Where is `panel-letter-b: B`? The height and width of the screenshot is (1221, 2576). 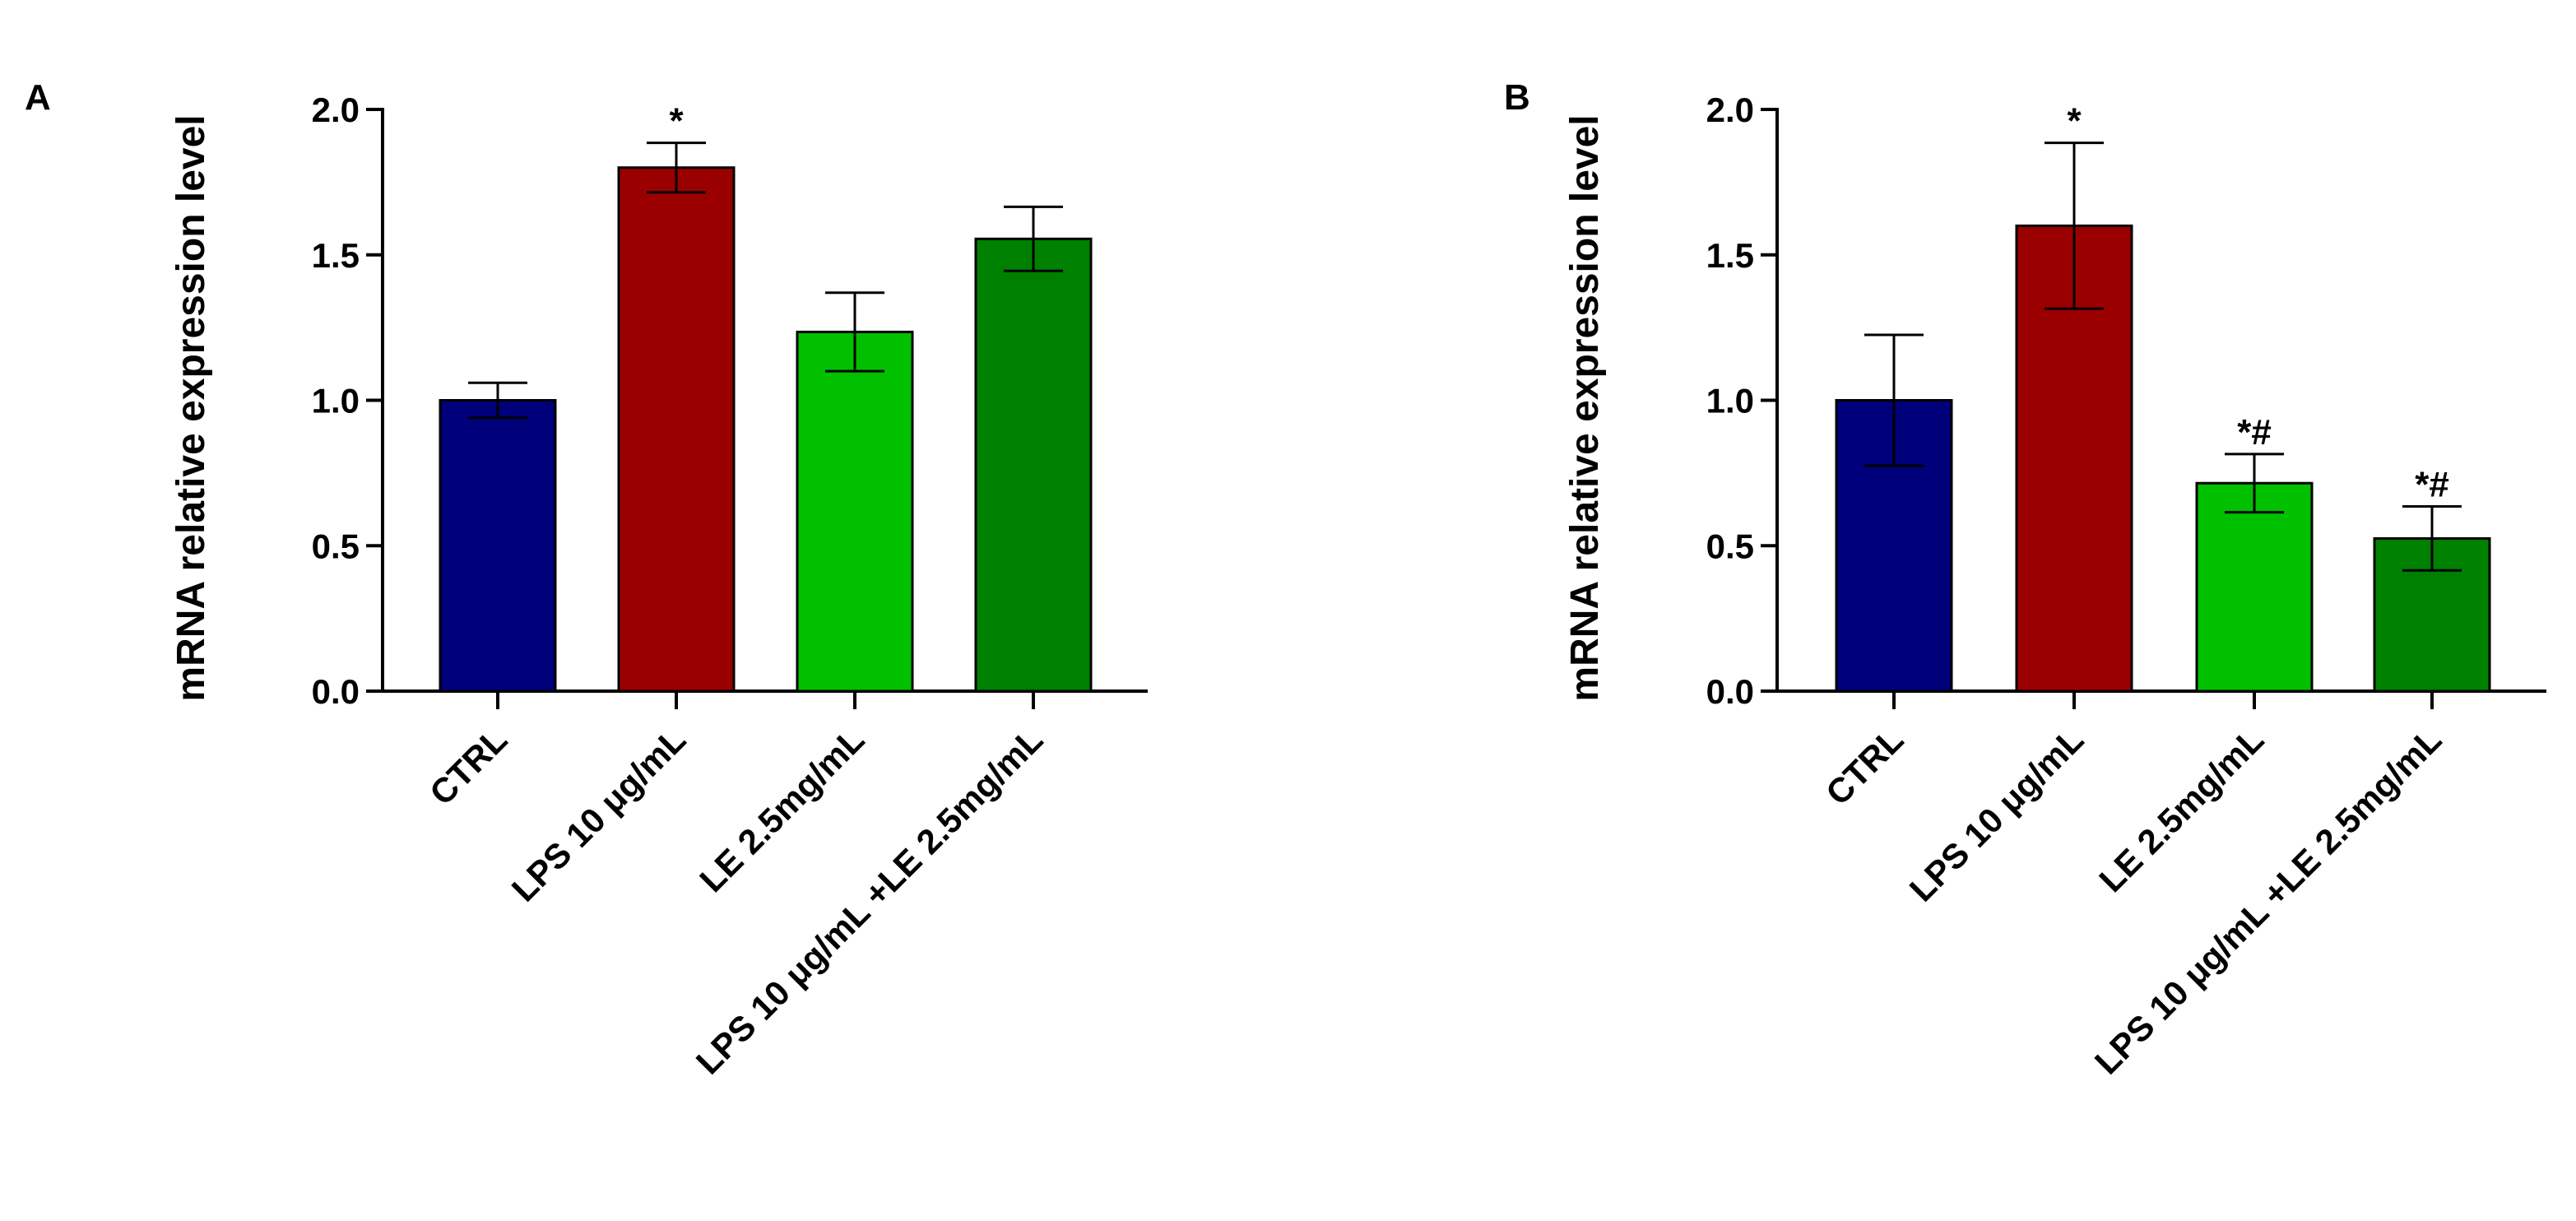 panel-letter-b: B is located at coordinates (1517, 98).